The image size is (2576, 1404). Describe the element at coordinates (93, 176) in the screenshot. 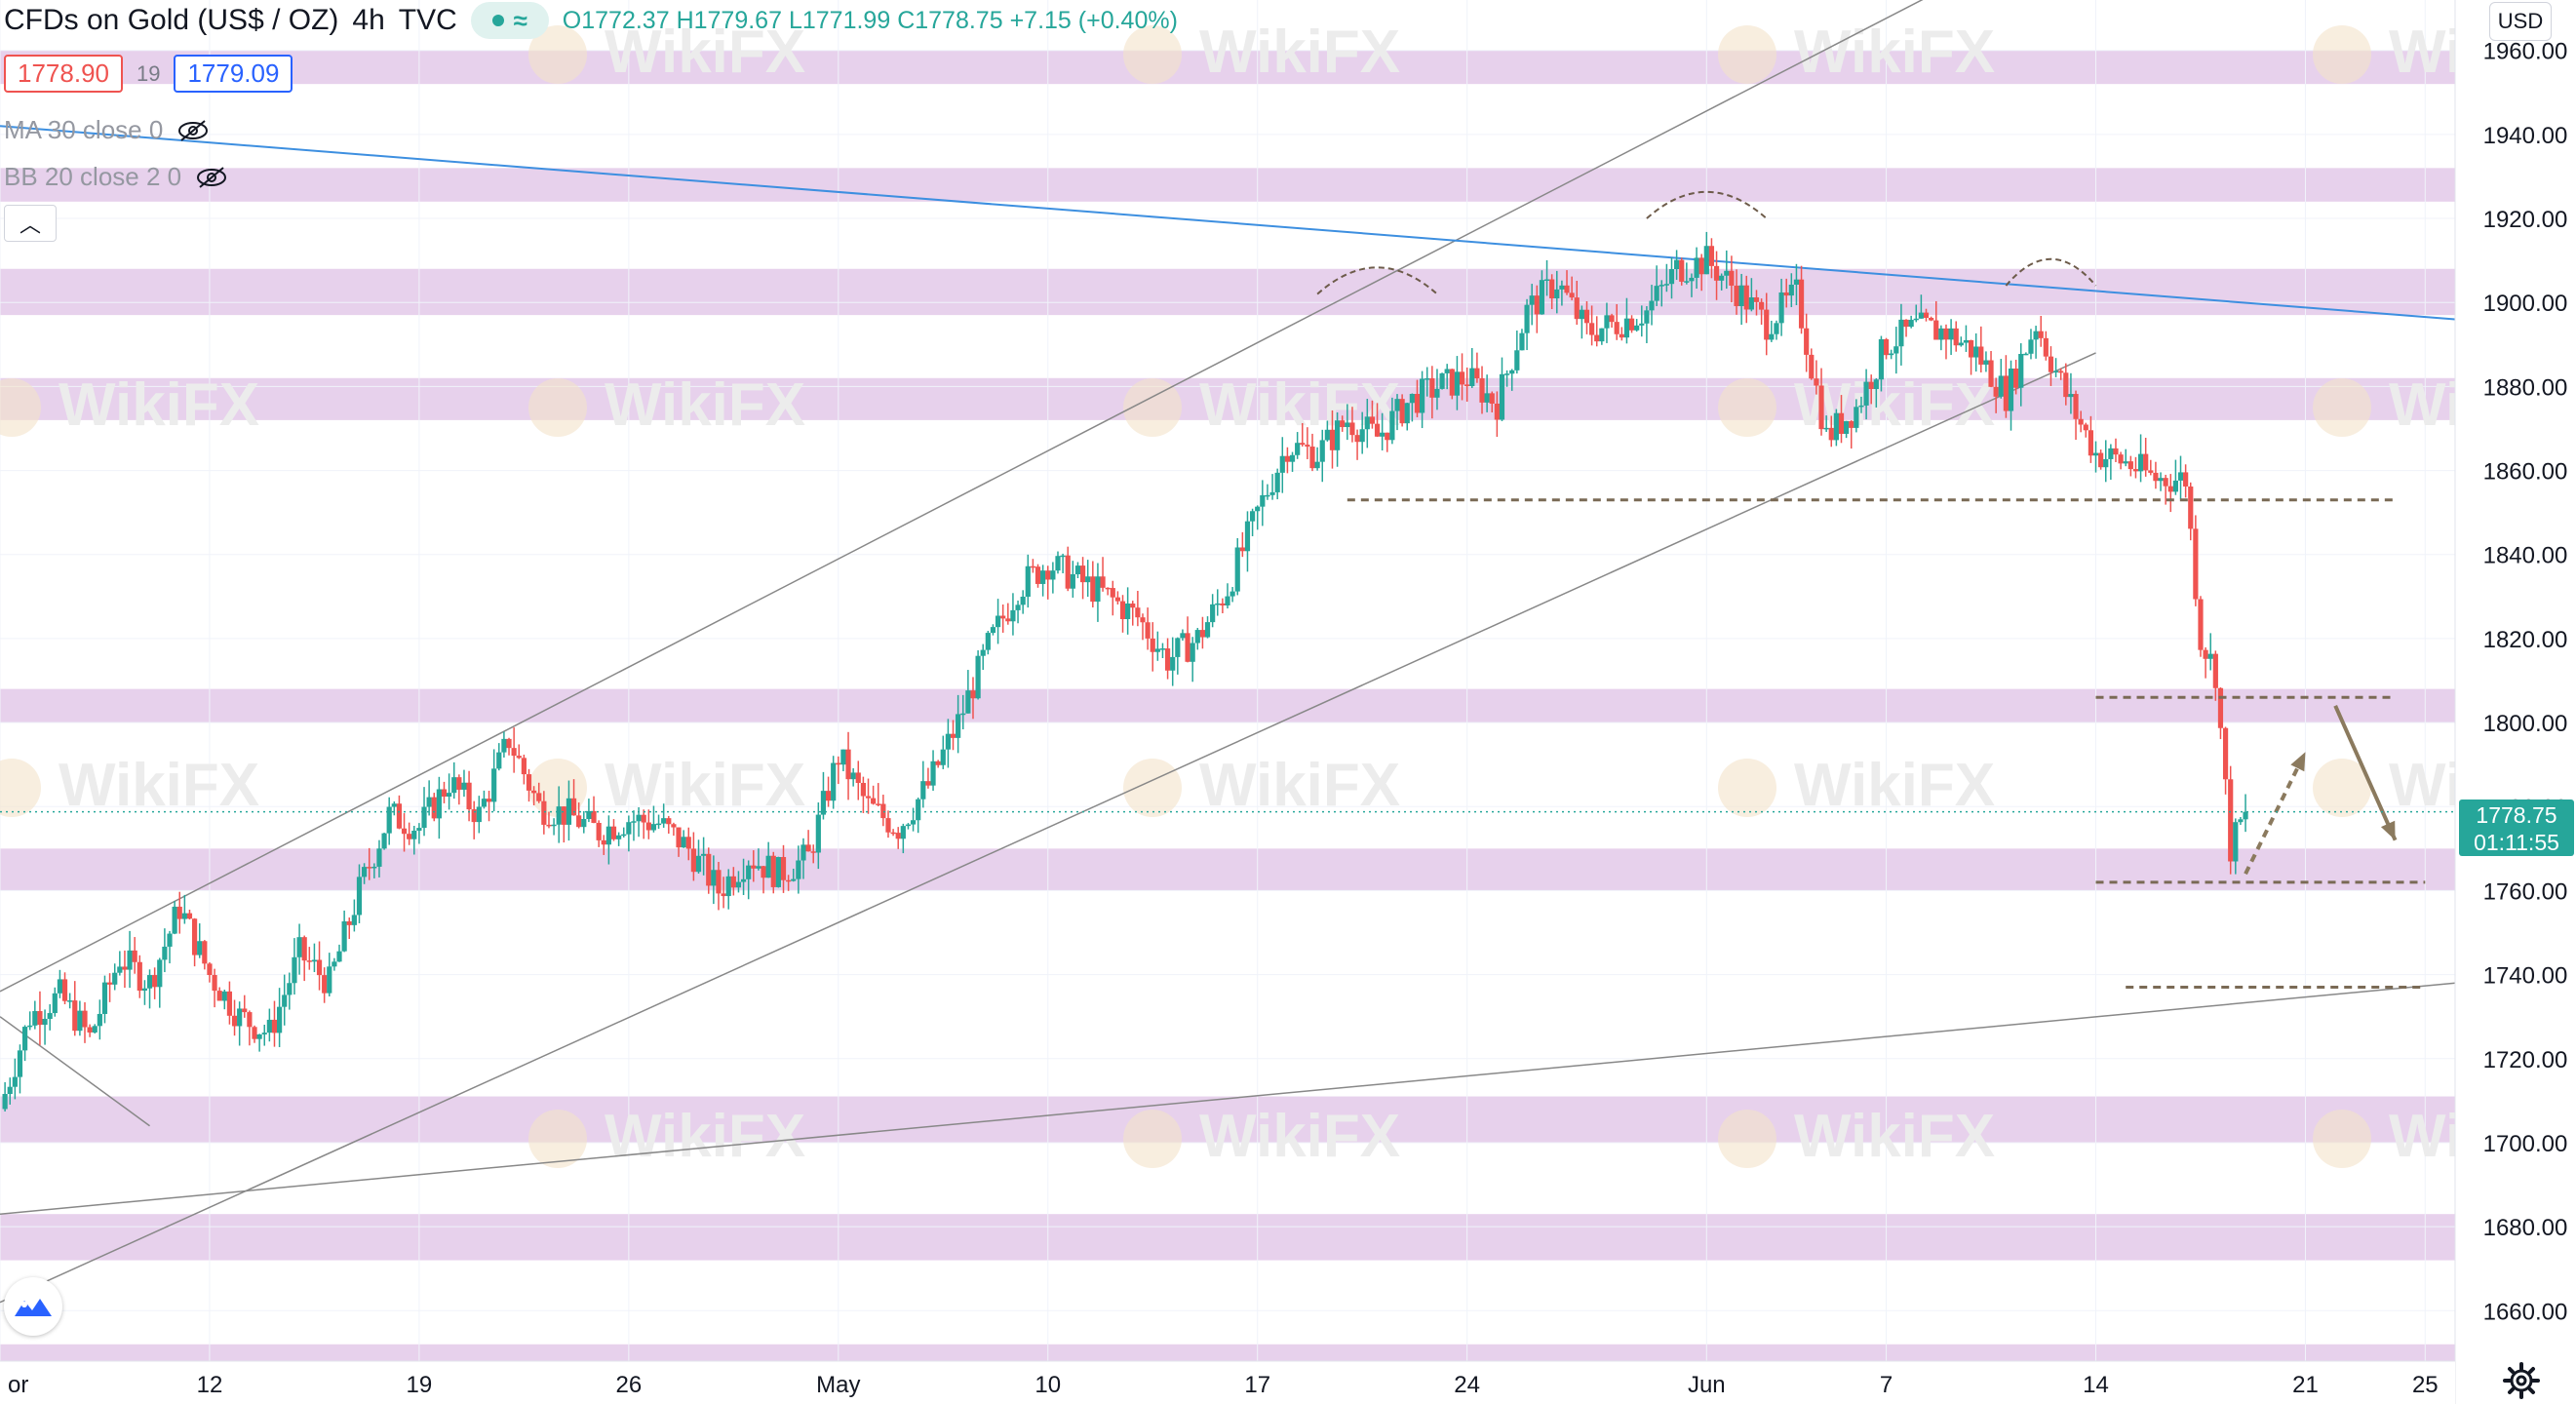

I see `indicator-bb-label: BB 20 close 2 0` at that location.